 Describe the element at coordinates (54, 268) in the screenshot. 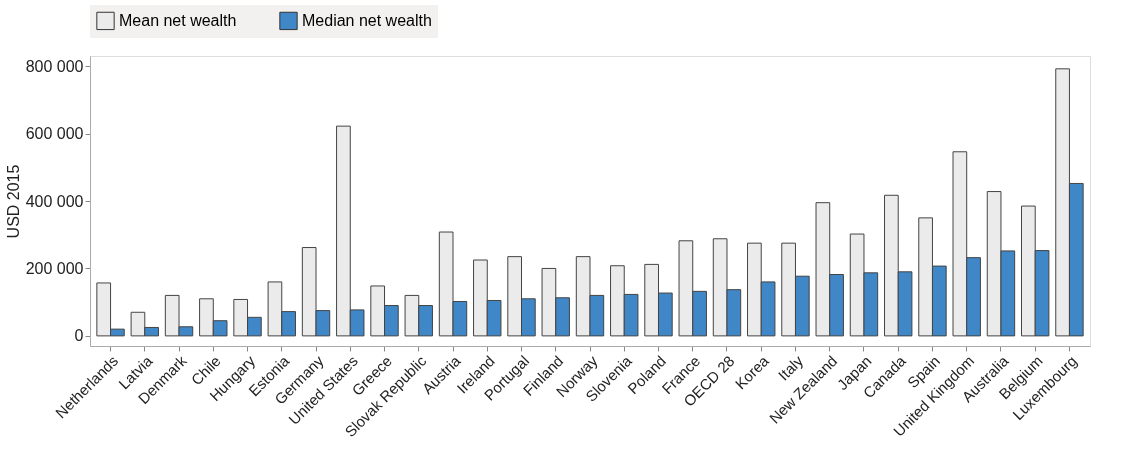

I see `y-tick-label: 200 000` at that location.